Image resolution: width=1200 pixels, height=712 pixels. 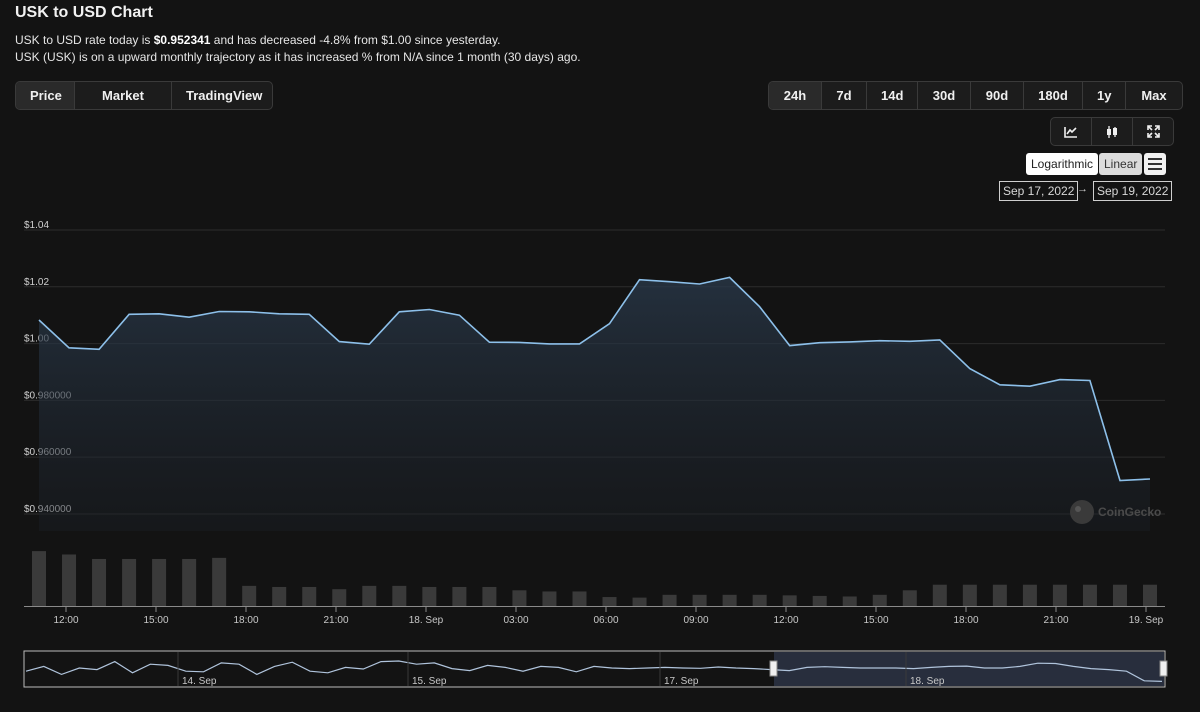 I want to click on navigator-label: 17. Sep, so click(x=681, y=681).